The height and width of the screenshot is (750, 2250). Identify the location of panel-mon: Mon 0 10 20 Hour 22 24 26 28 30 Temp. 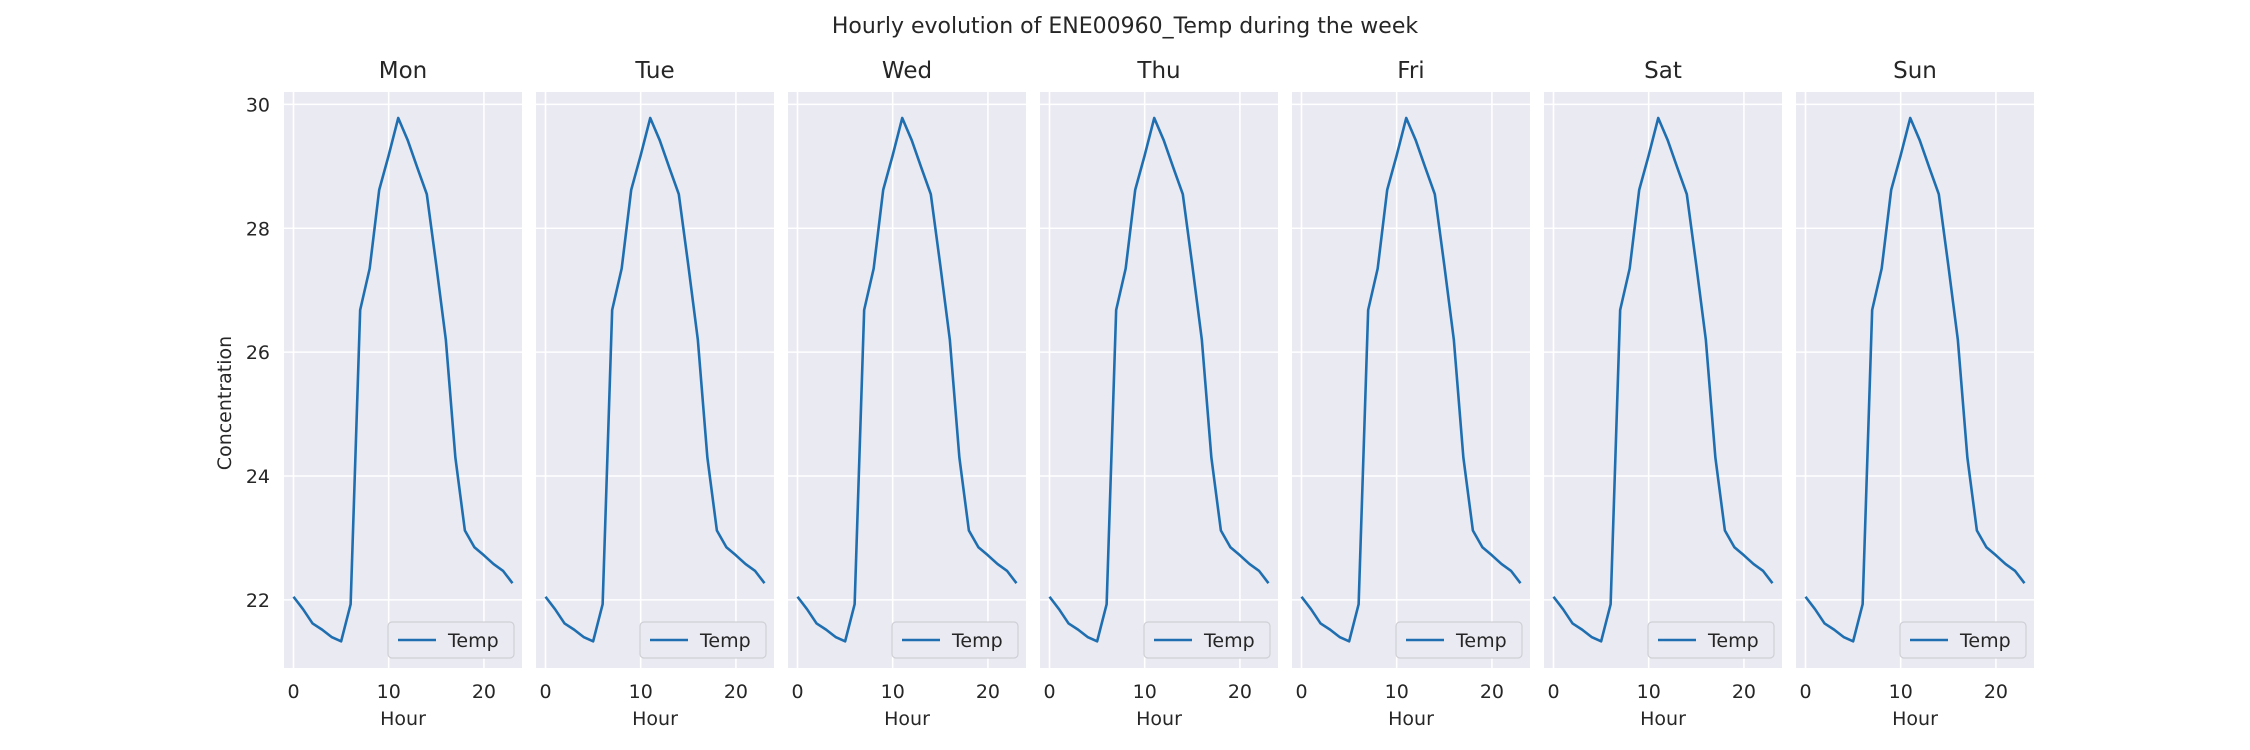
(384, 394).